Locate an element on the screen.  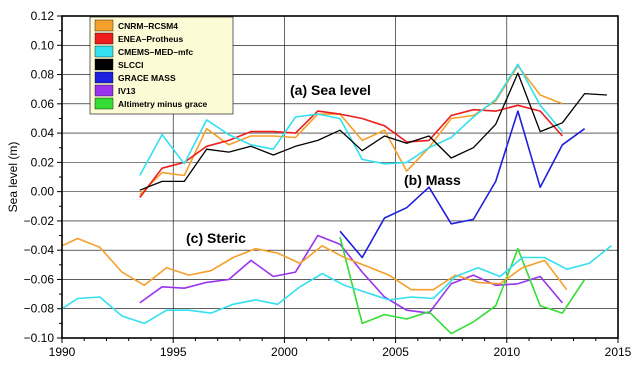
y-tick-label: 0.10 is located at coordinates (43, 45).